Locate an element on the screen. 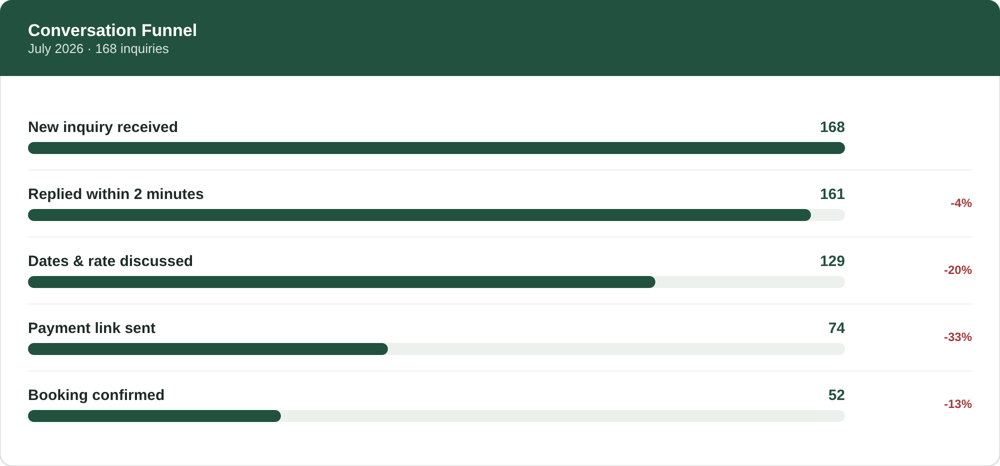 This screenshot has width=1000, height=466. y-tick-label: New inquiry received is located at coordinates (103, 127).